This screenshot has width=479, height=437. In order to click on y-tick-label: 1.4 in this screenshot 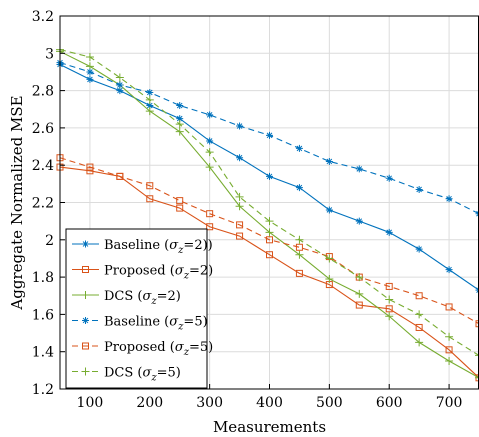, I will do `click(43, 353)`.